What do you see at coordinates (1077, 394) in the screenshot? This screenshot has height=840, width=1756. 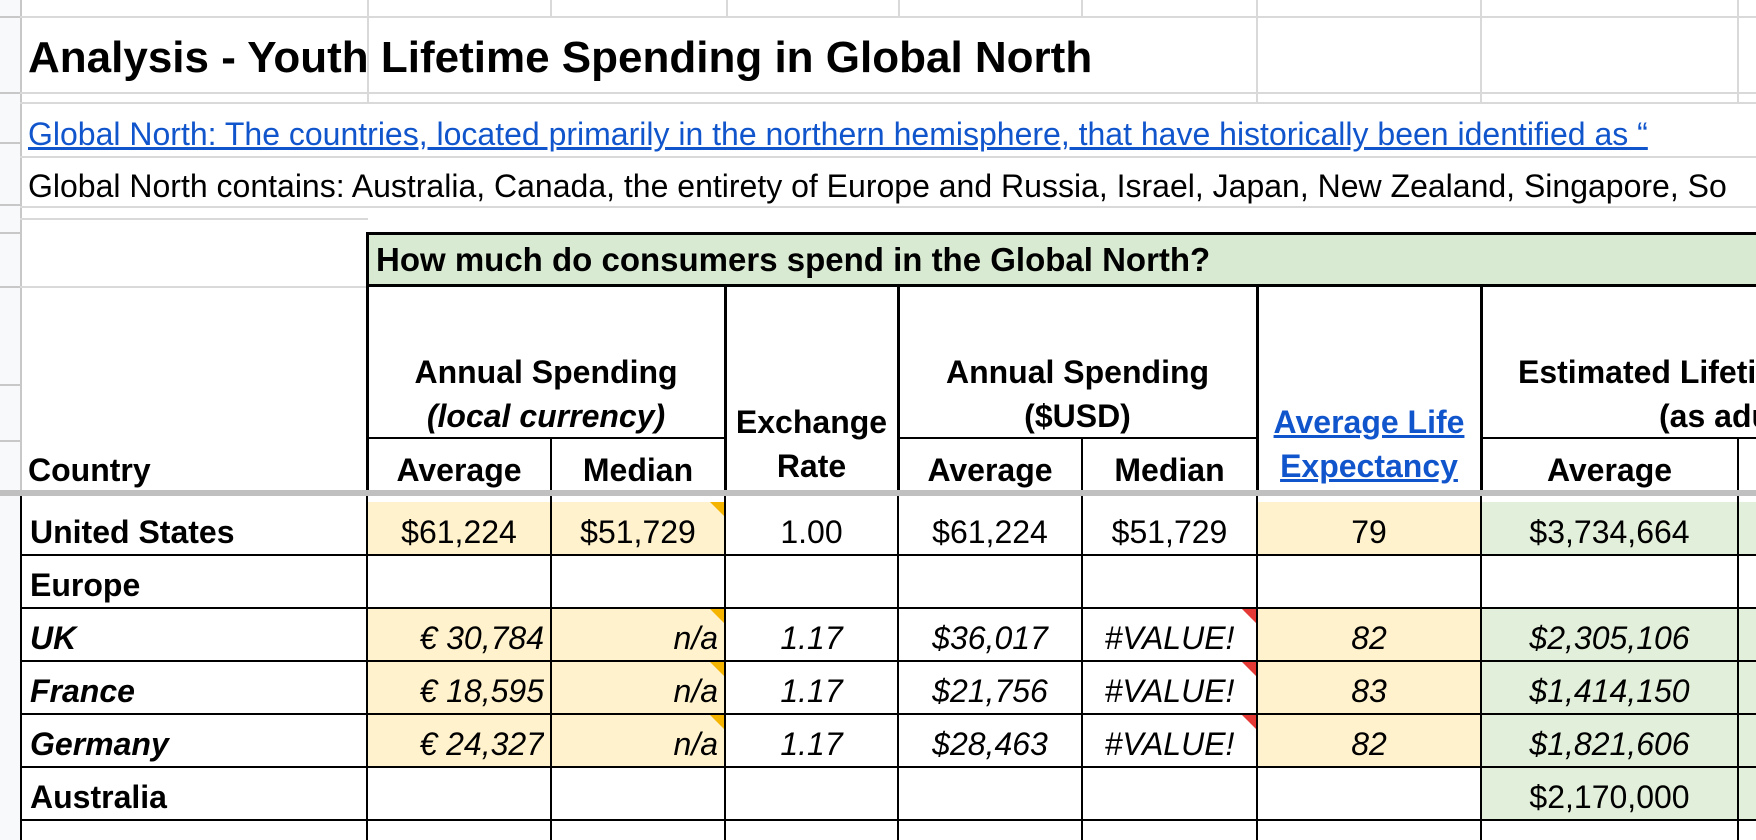 I see `usd-spending-group-header: Annual Spending ($USD)` at bounding box center [1077, 394].